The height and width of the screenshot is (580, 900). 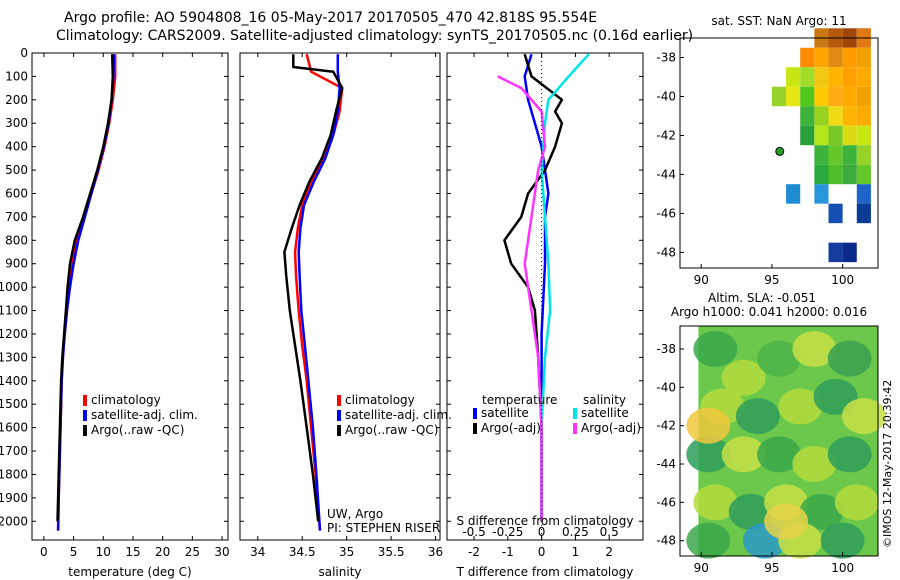 What do you see at coordinates (611, 428) in the screenshot?
I see `legend-label: Argo(-adj)` at bounding box center [611, 428].